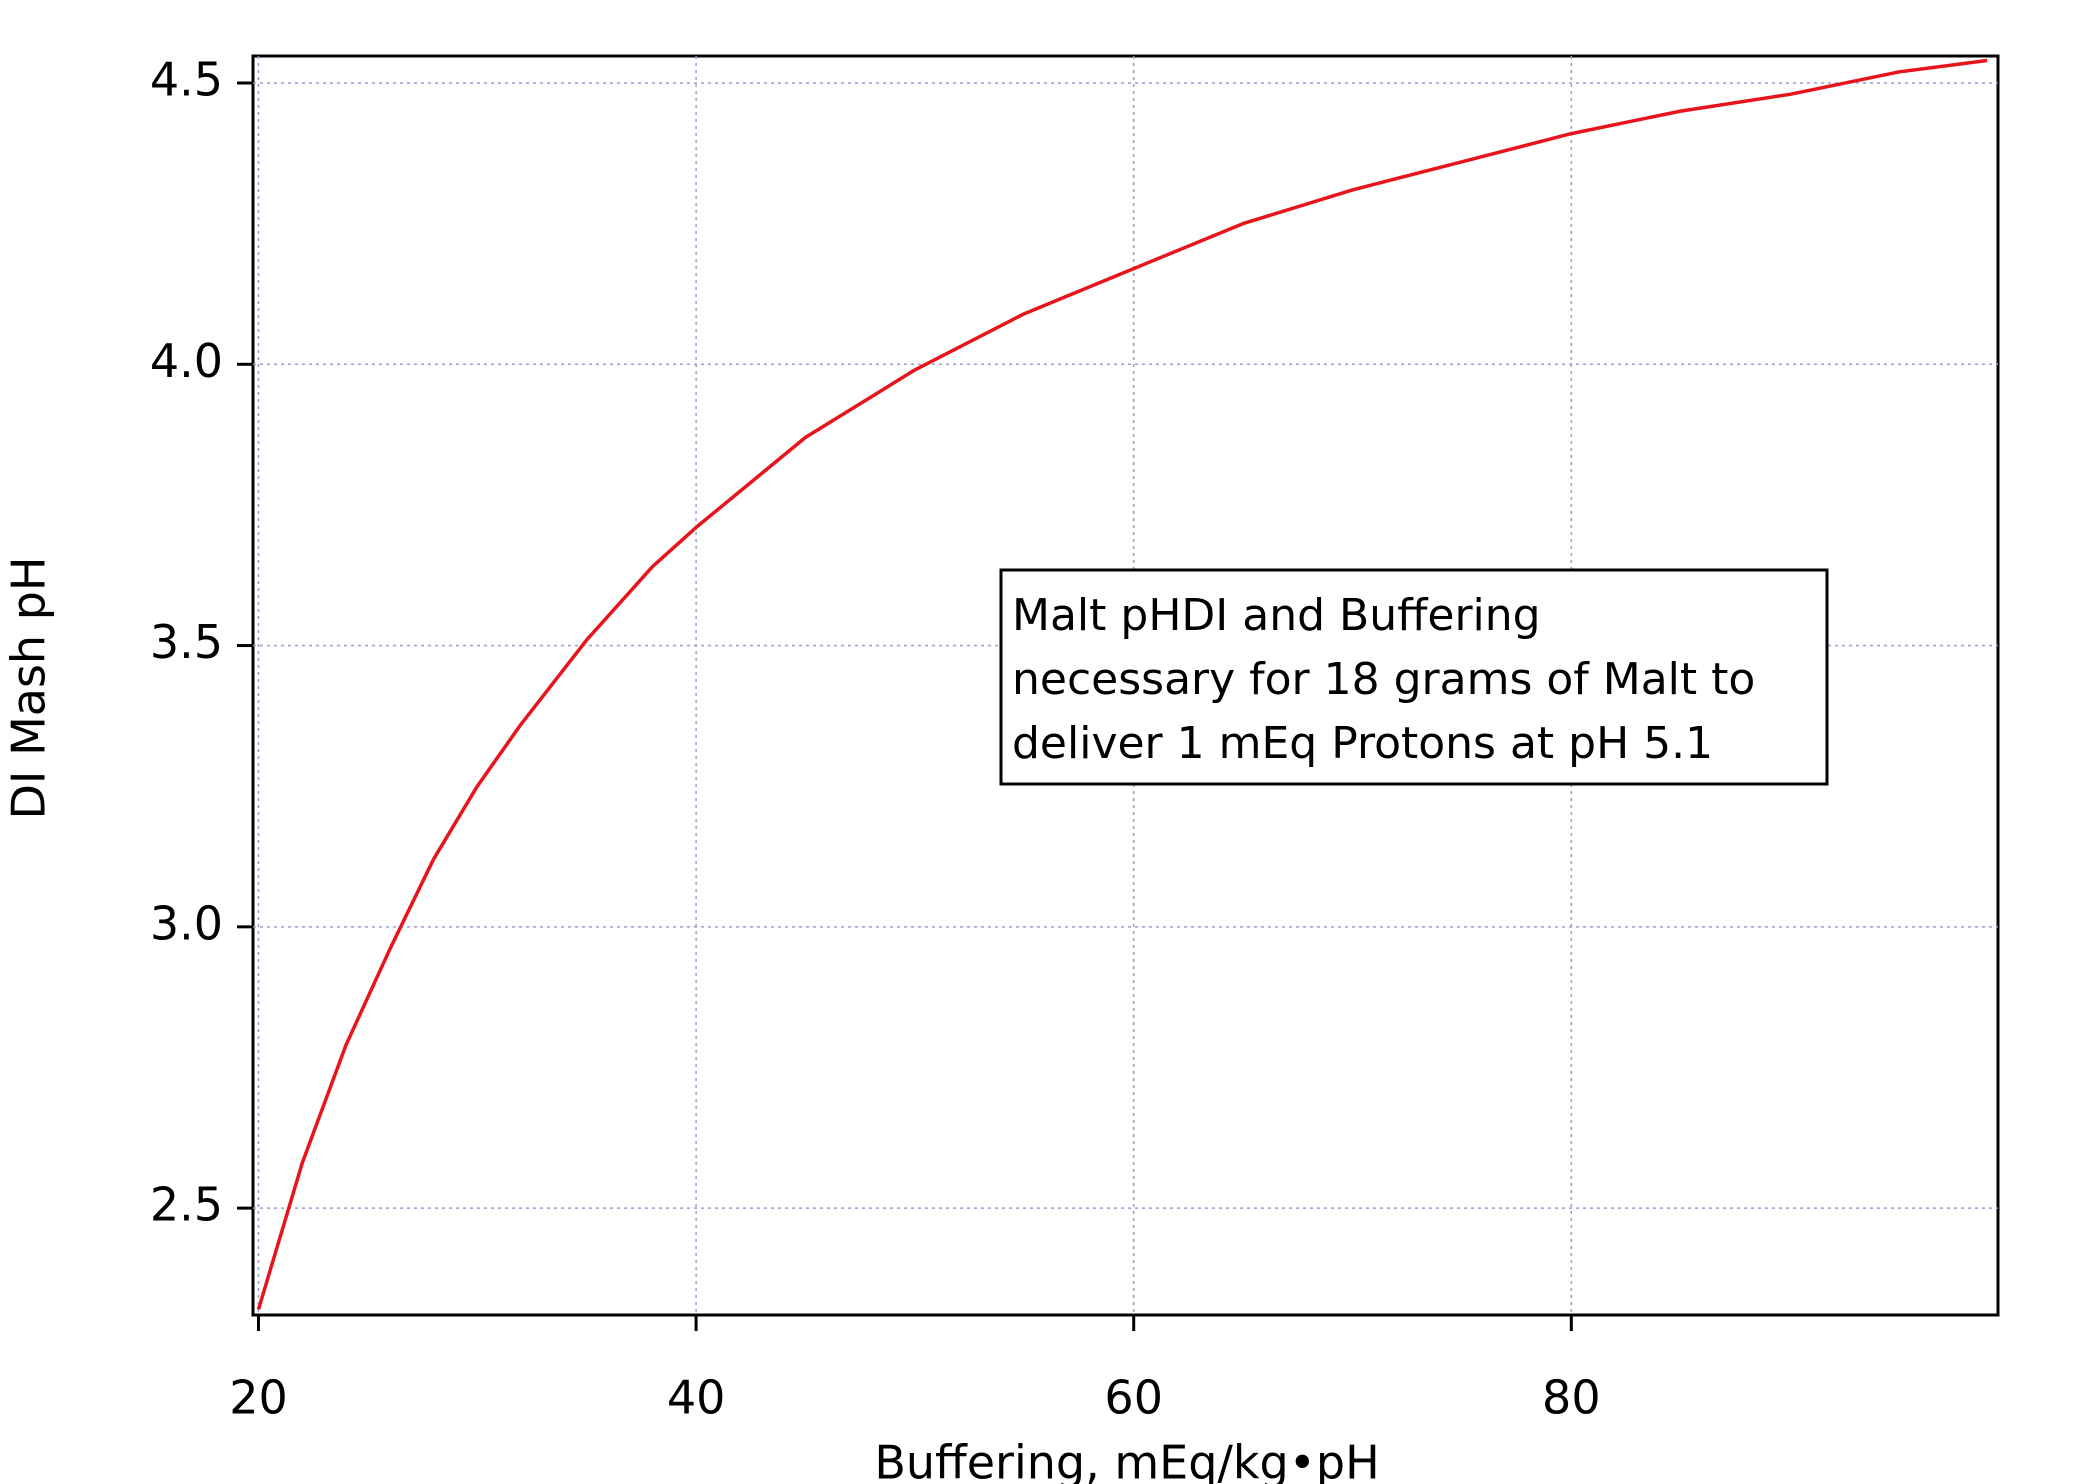 The image size is (2096, 1484). What do you see at coordinates (186, 923) in the screenshot?
I see `y-tick-label: 3.0` at bounding box center [186, 923].